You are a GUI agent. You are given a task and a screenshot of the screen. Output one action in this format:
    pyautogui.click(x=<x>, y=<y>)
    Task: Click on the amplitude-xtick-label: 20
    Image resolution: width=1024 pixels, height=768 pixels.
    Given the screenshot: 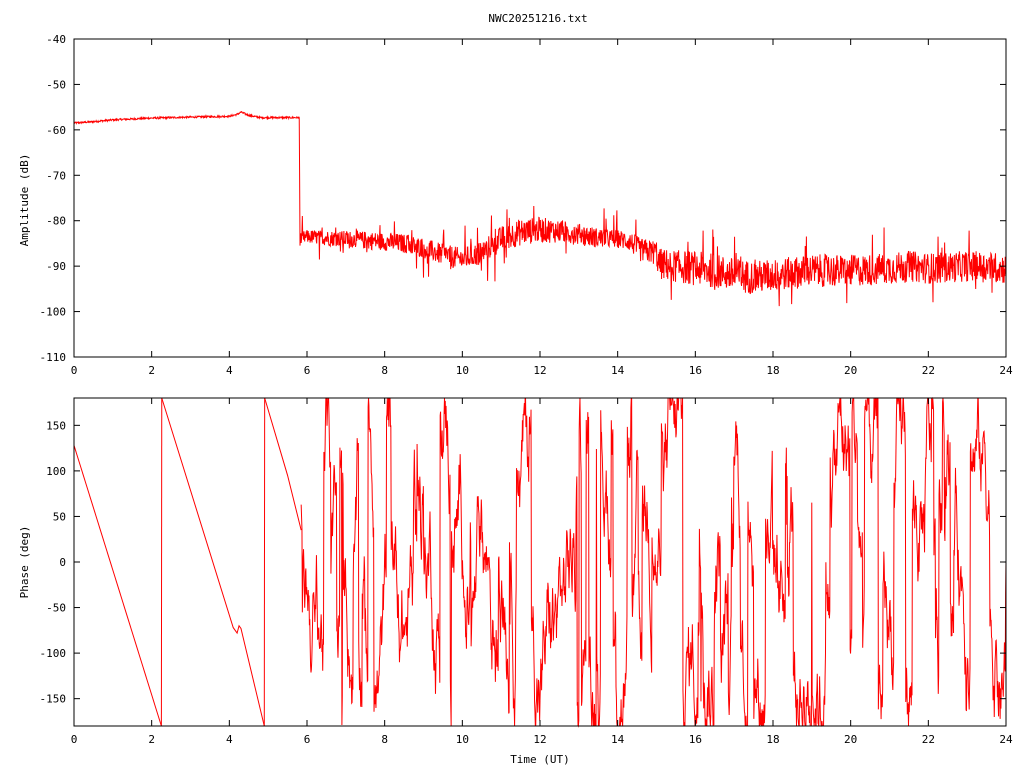 What is the action you would take?
    pyautogui.click(x=850, y=370)
    